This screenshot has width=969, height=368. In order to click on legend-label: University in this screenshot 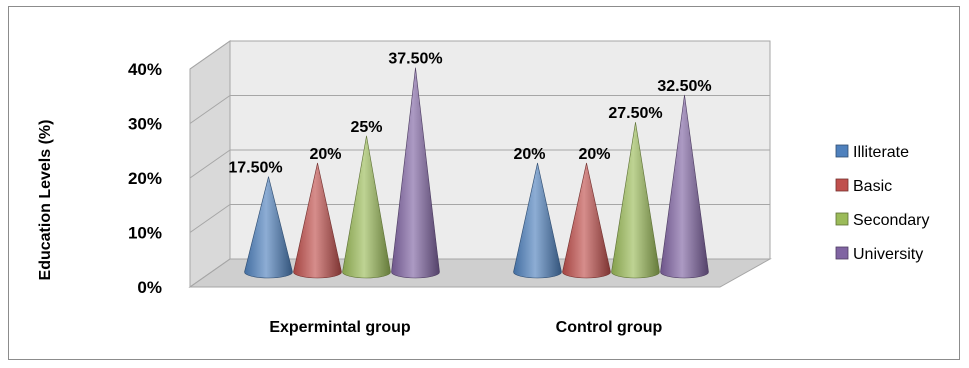, I will do `click(888, 254)`.